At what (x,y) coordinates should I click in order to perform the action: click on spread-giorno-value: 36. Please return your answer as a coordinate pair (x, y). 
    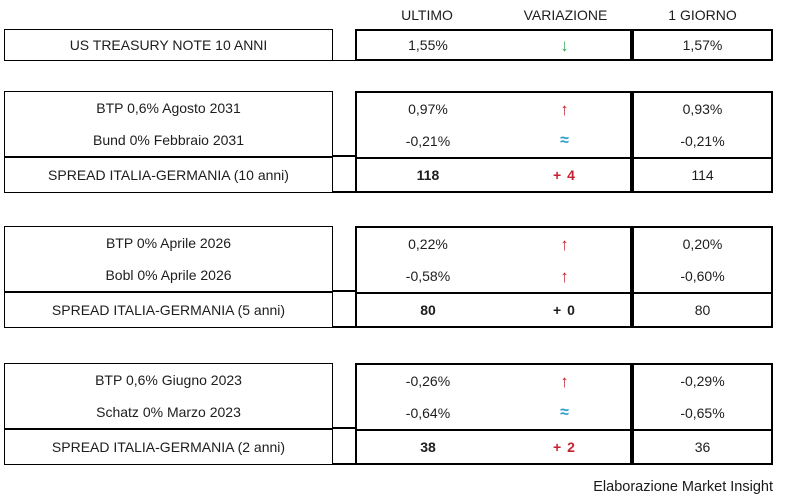
    Looking at the image, I should click on (702, 447).